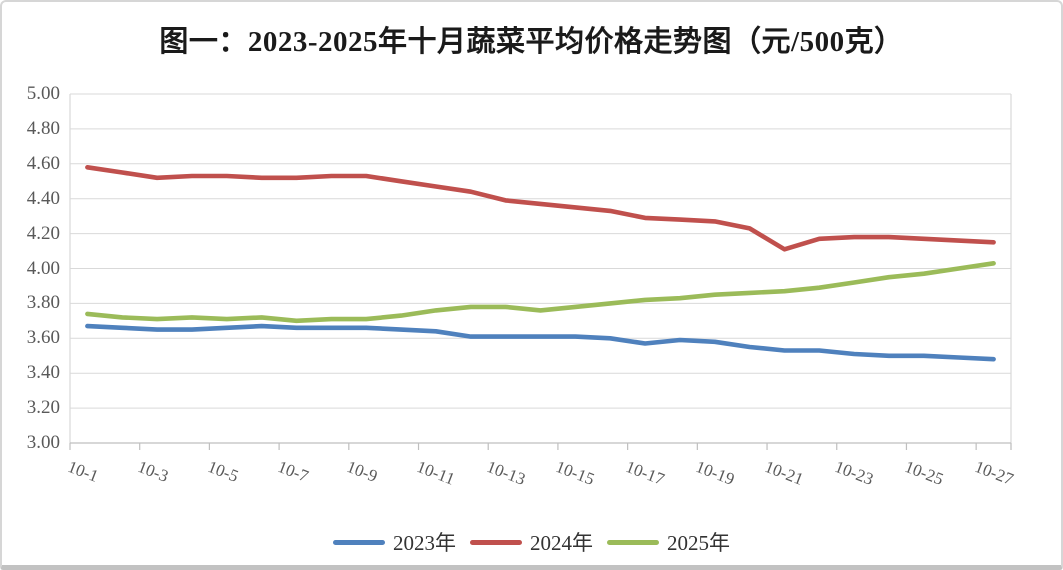 The width and height of the screenshot is (1063, 570). Describe the element at coordinates (43, 338) in the screenshot. I see `y-axis-tick-label: 3.60` at that location.